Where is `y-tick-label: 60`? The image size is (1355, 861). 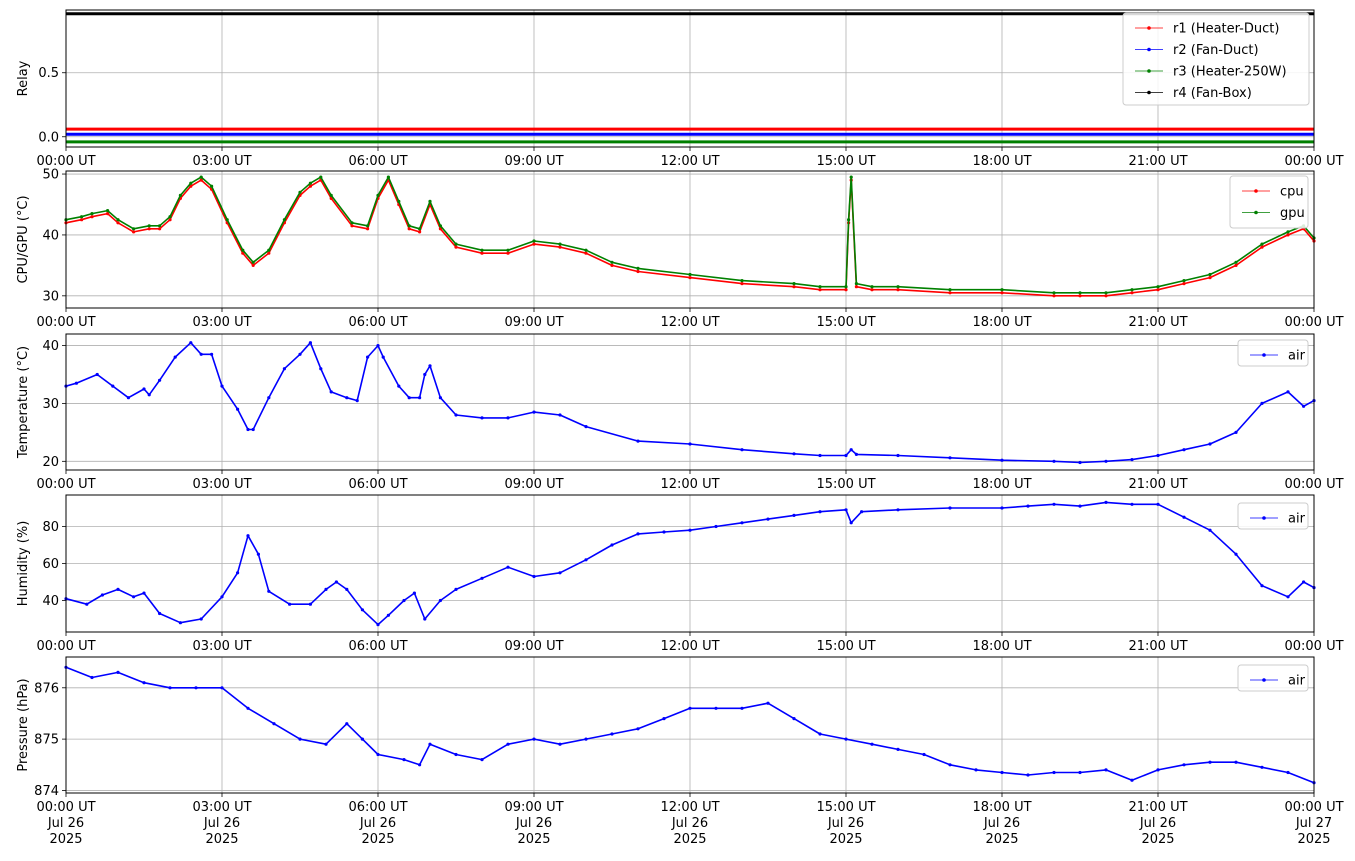
y-tick-label: 60 is located at coordinates (50, 564).